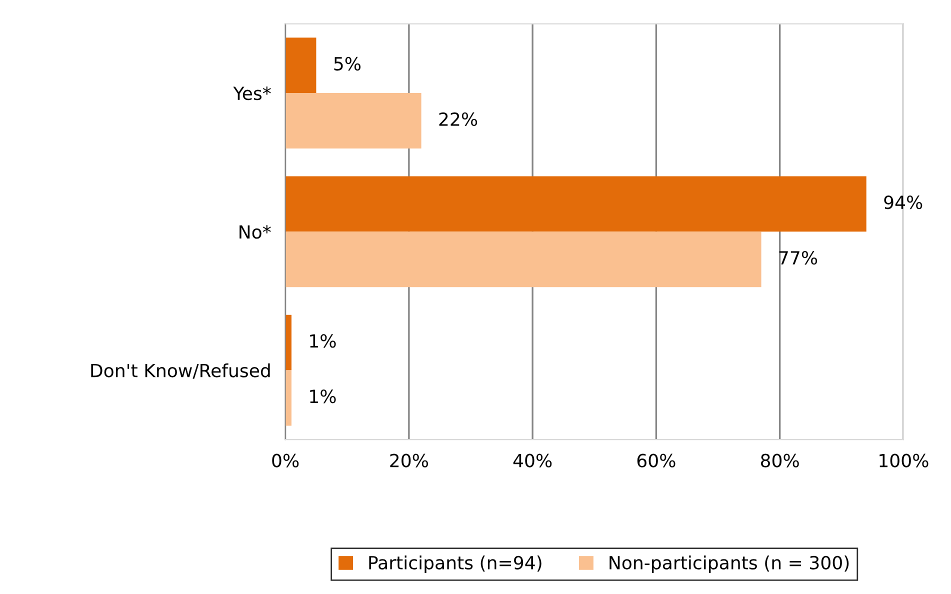  Describe the element at coordinates (656, 461) in the screenshot. I see `x-tick-label: 60%` at that location.